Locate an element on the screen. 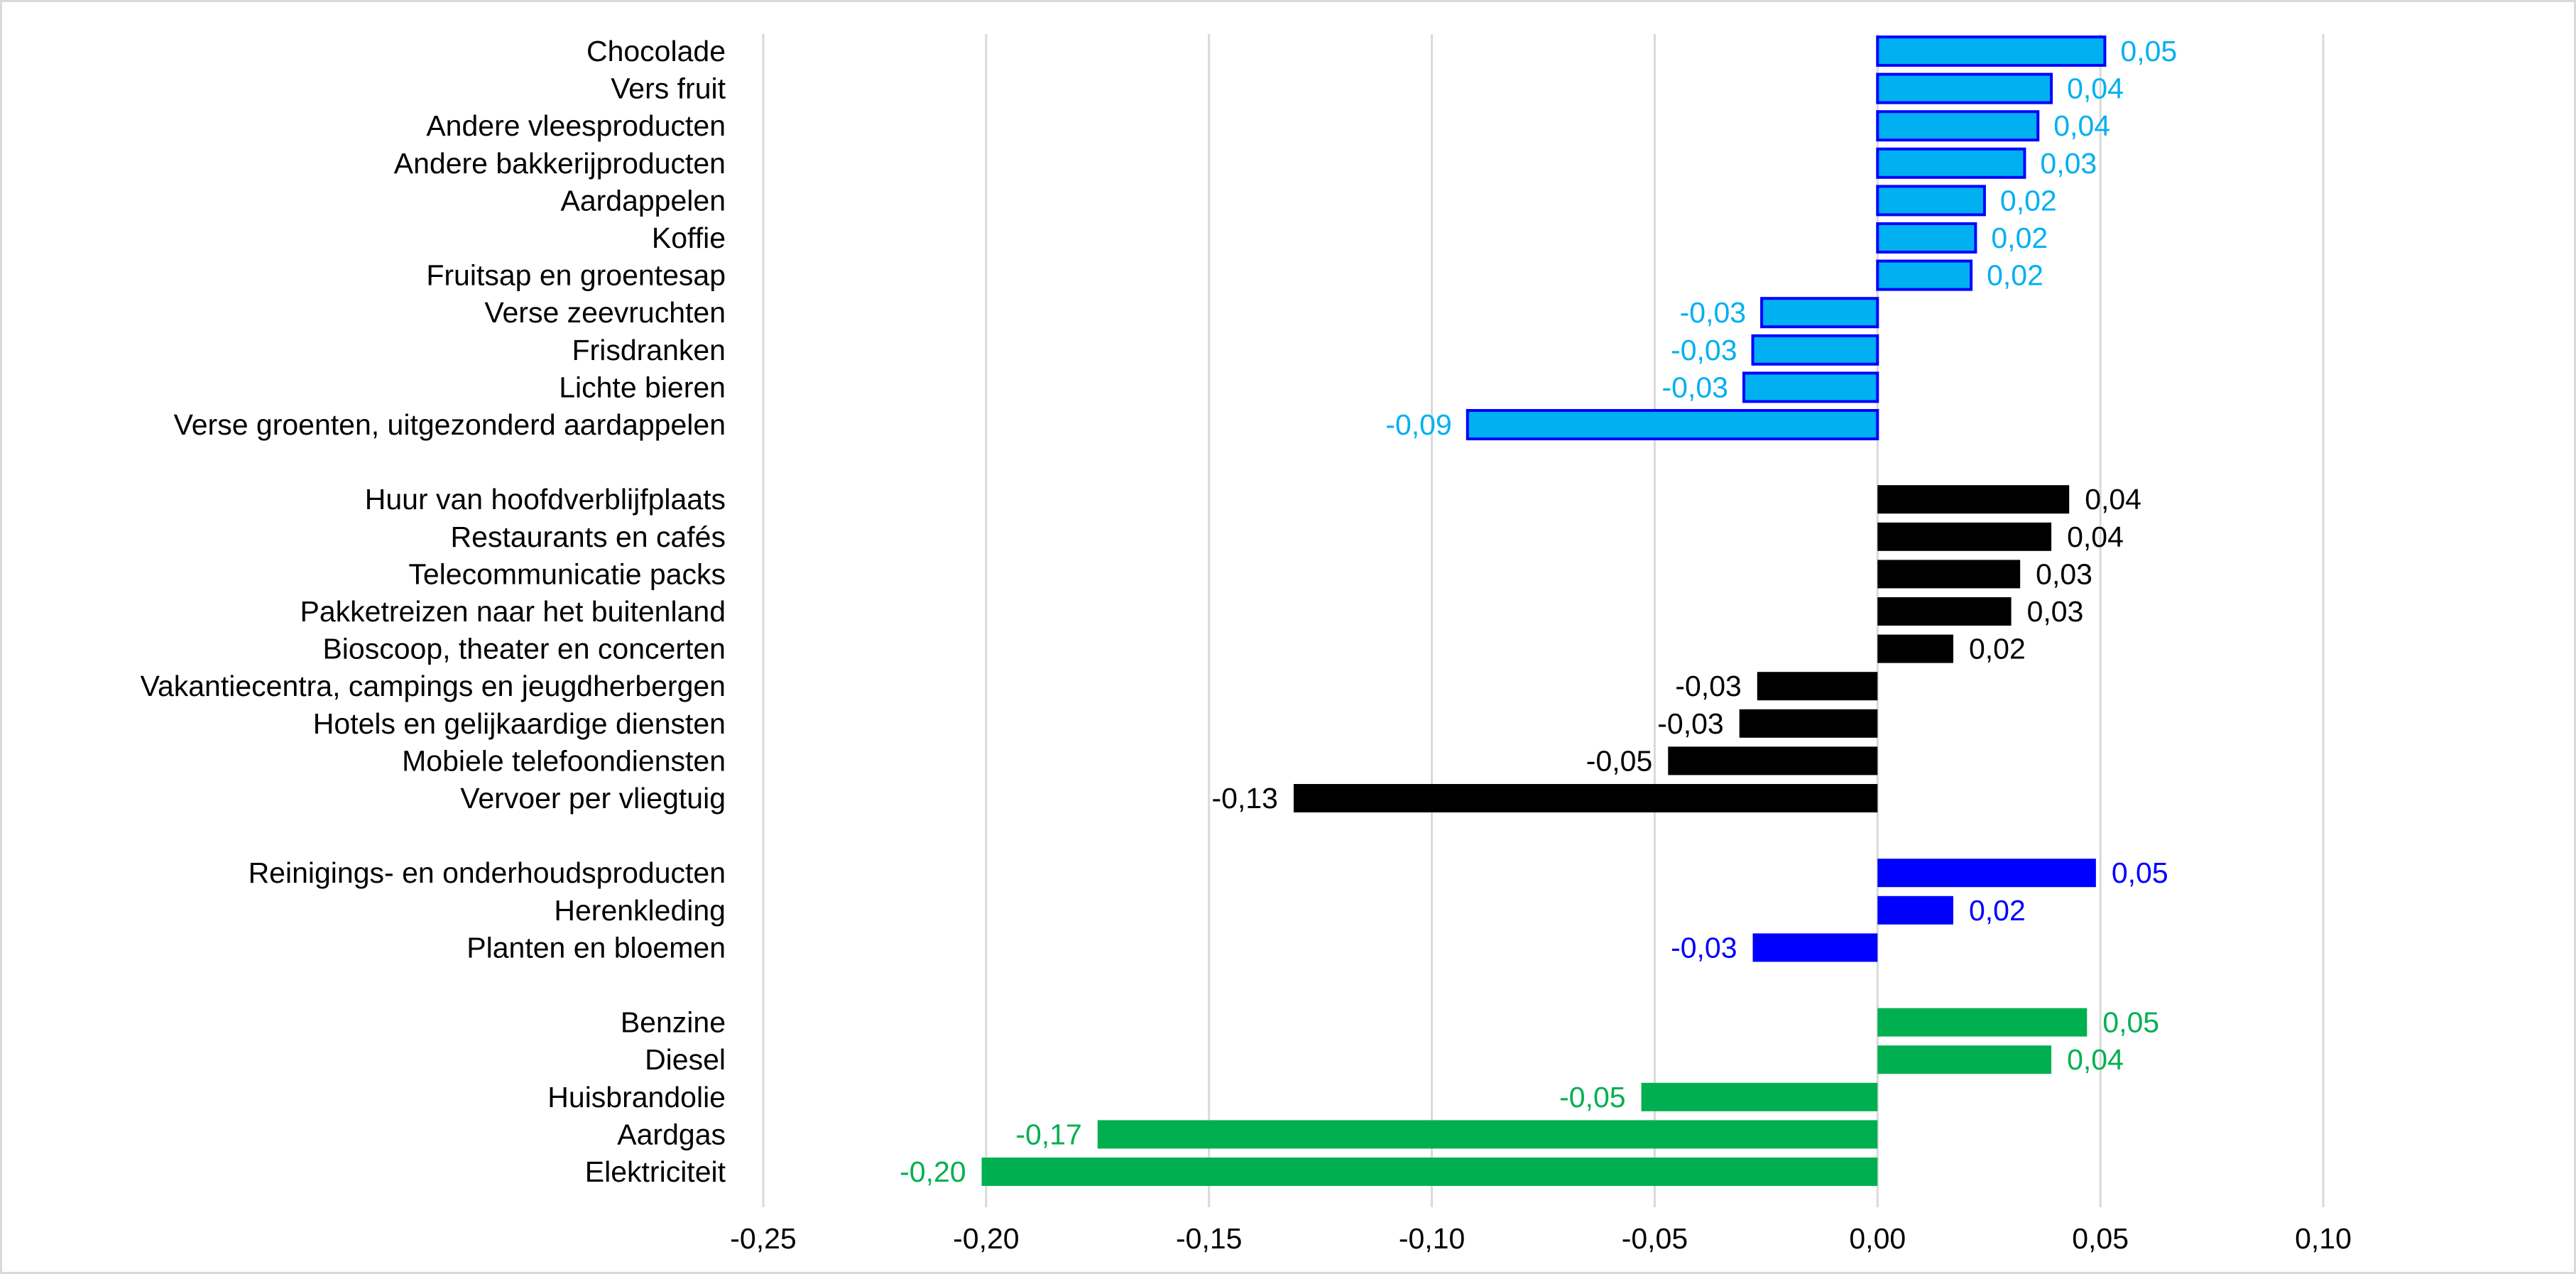  category-label: Huur van hoofdverblijfplaats is located at coordinates (545, 500).